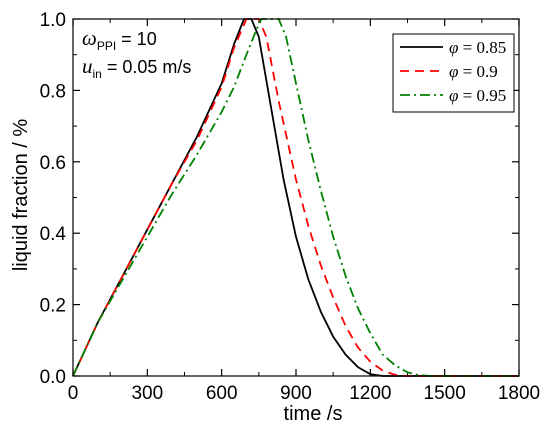 The image size is (550, 430). What do you see at coordinates (482, 47) in the screenshot?
I see `legend-value: = 0.85` at bounding box center [482, 47].